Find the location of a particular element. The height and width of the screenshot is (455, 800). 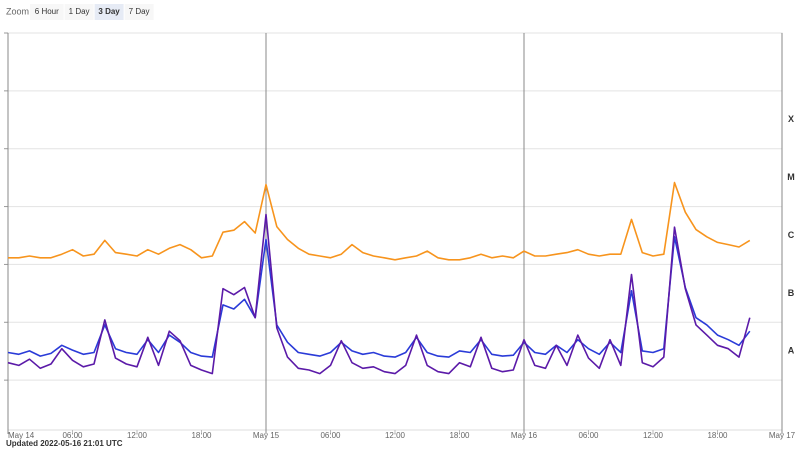

x-tick-label: May 16 is located at coordinates (524, 435).